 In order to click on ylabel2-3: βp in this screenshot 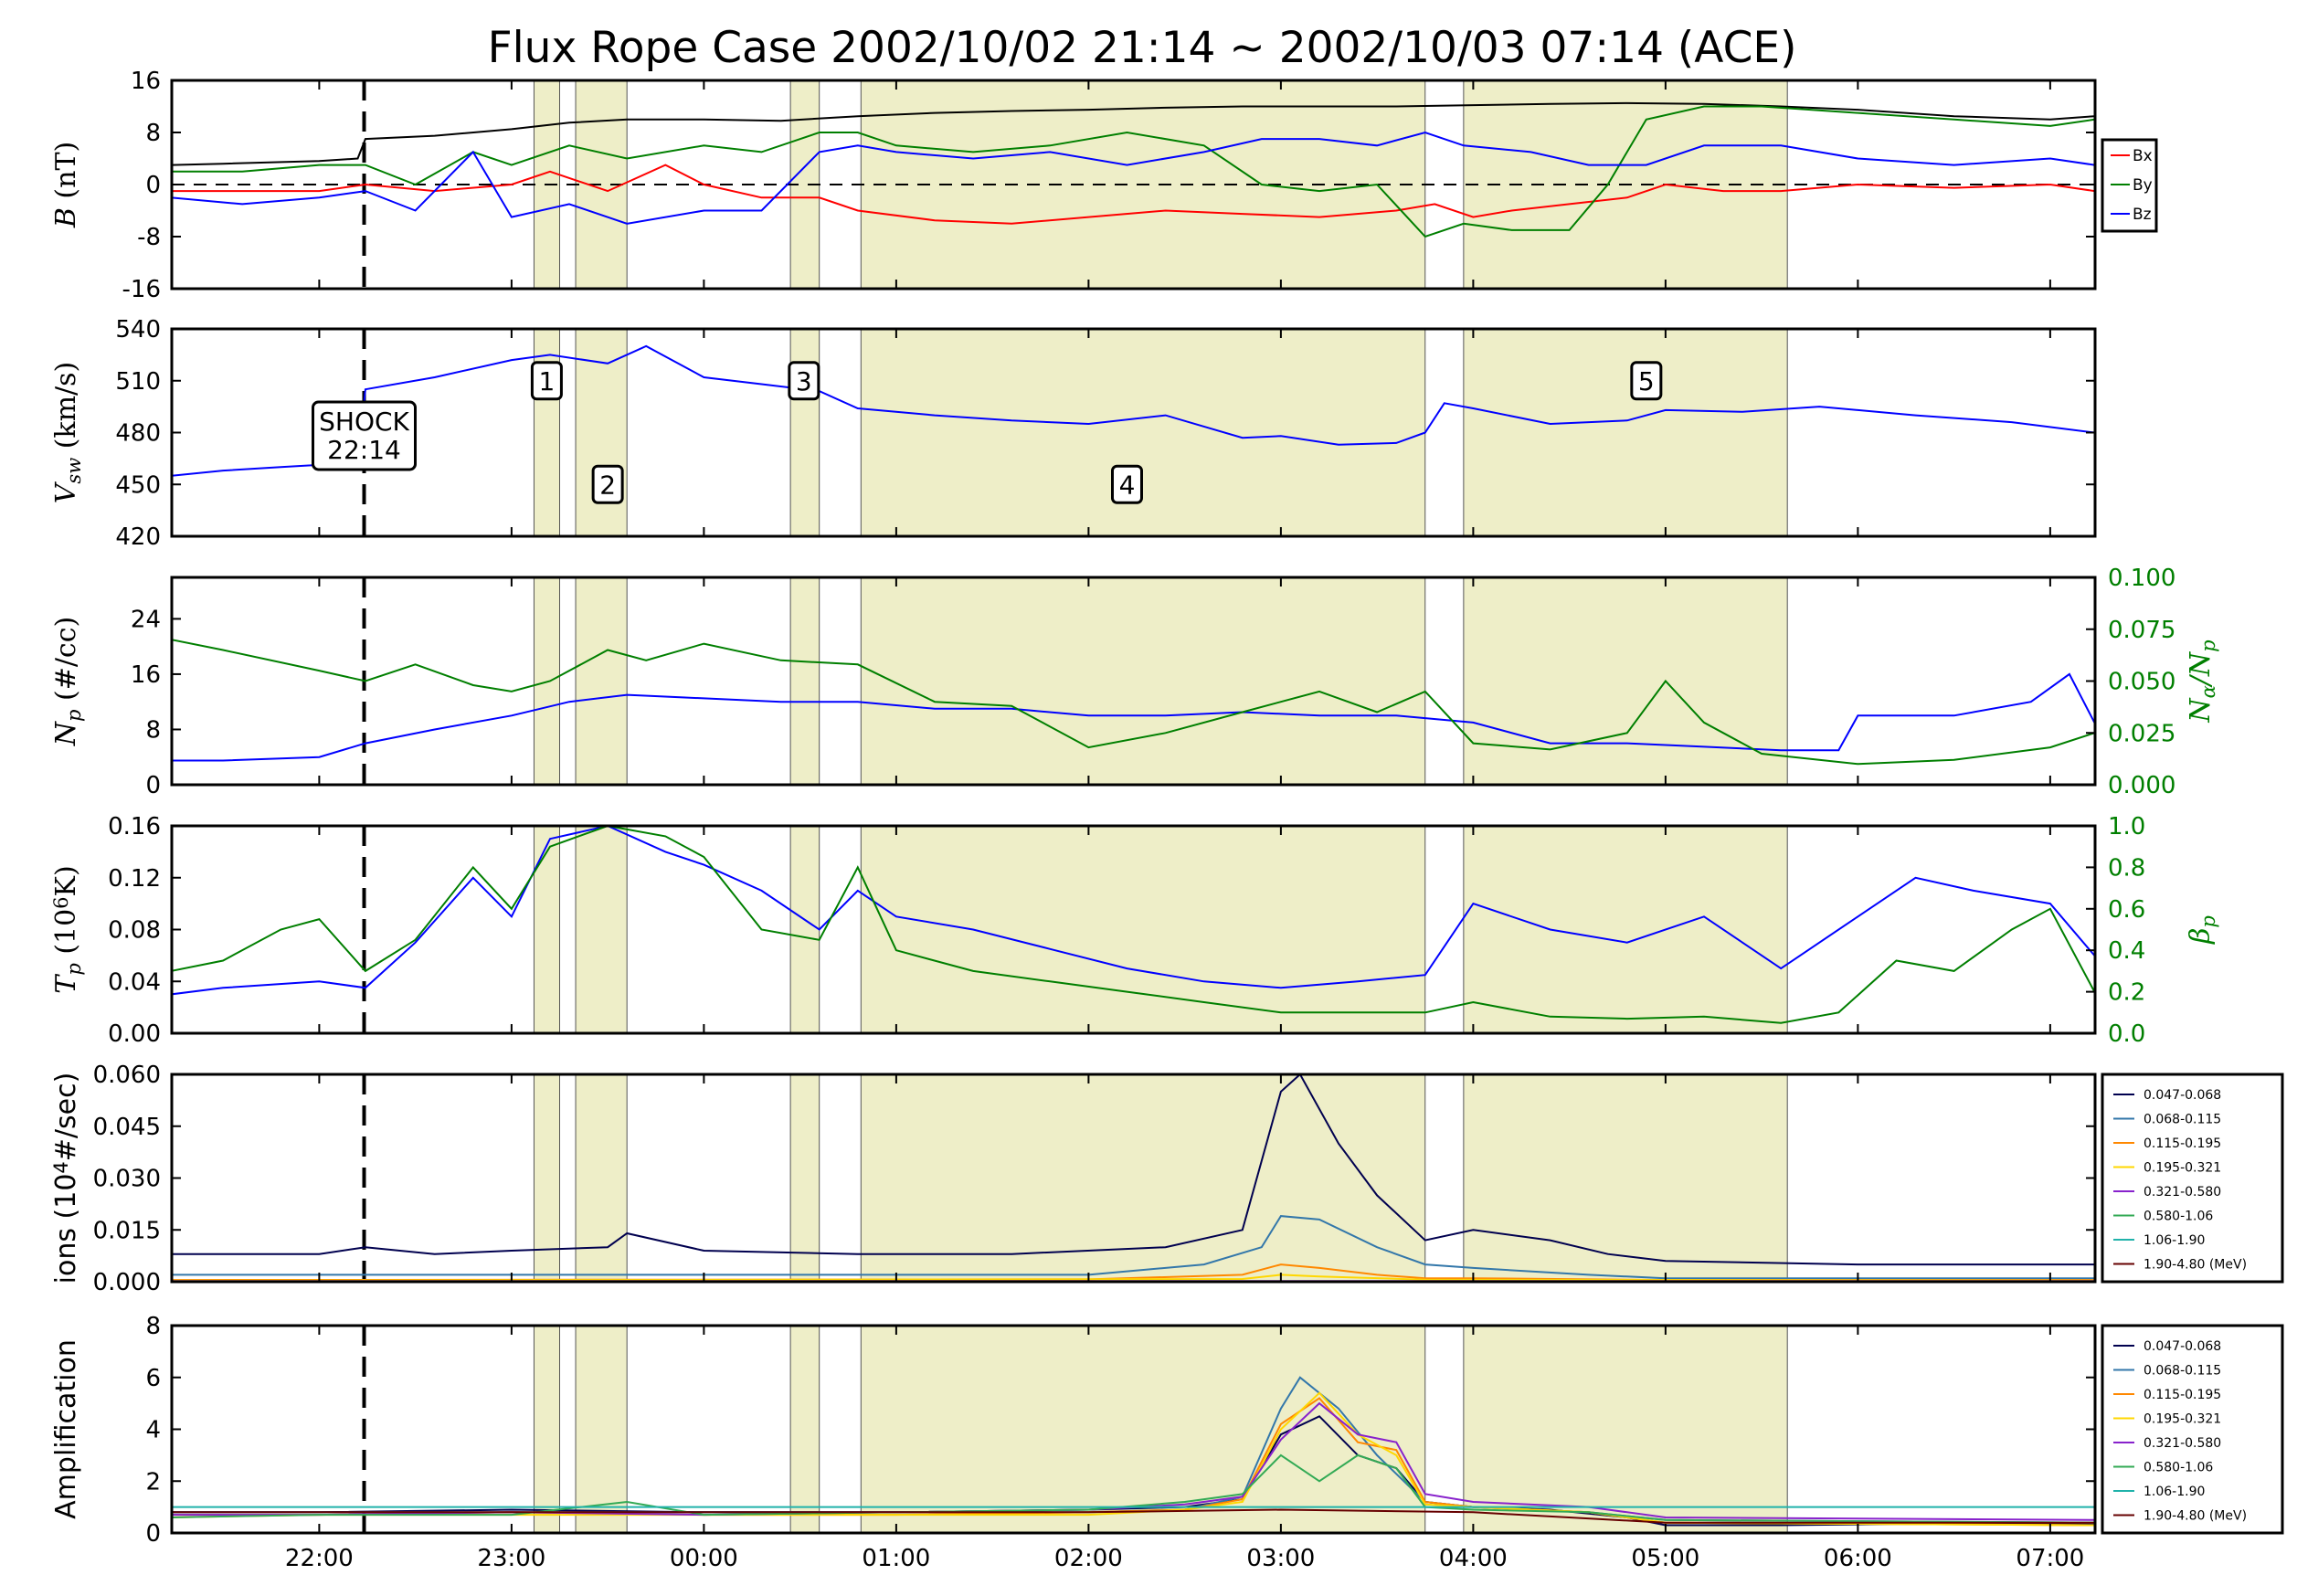, I will do `click(2202, 930)`.